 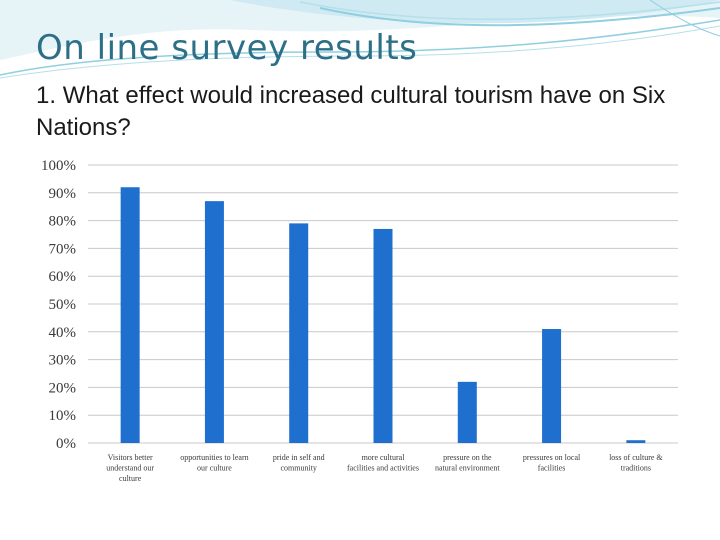 I want to click on y-axis-ticks: 0% 10% 20% 30% 40% 50% 60% 70% 80% 90% 100%, so click(x=58, y=305).